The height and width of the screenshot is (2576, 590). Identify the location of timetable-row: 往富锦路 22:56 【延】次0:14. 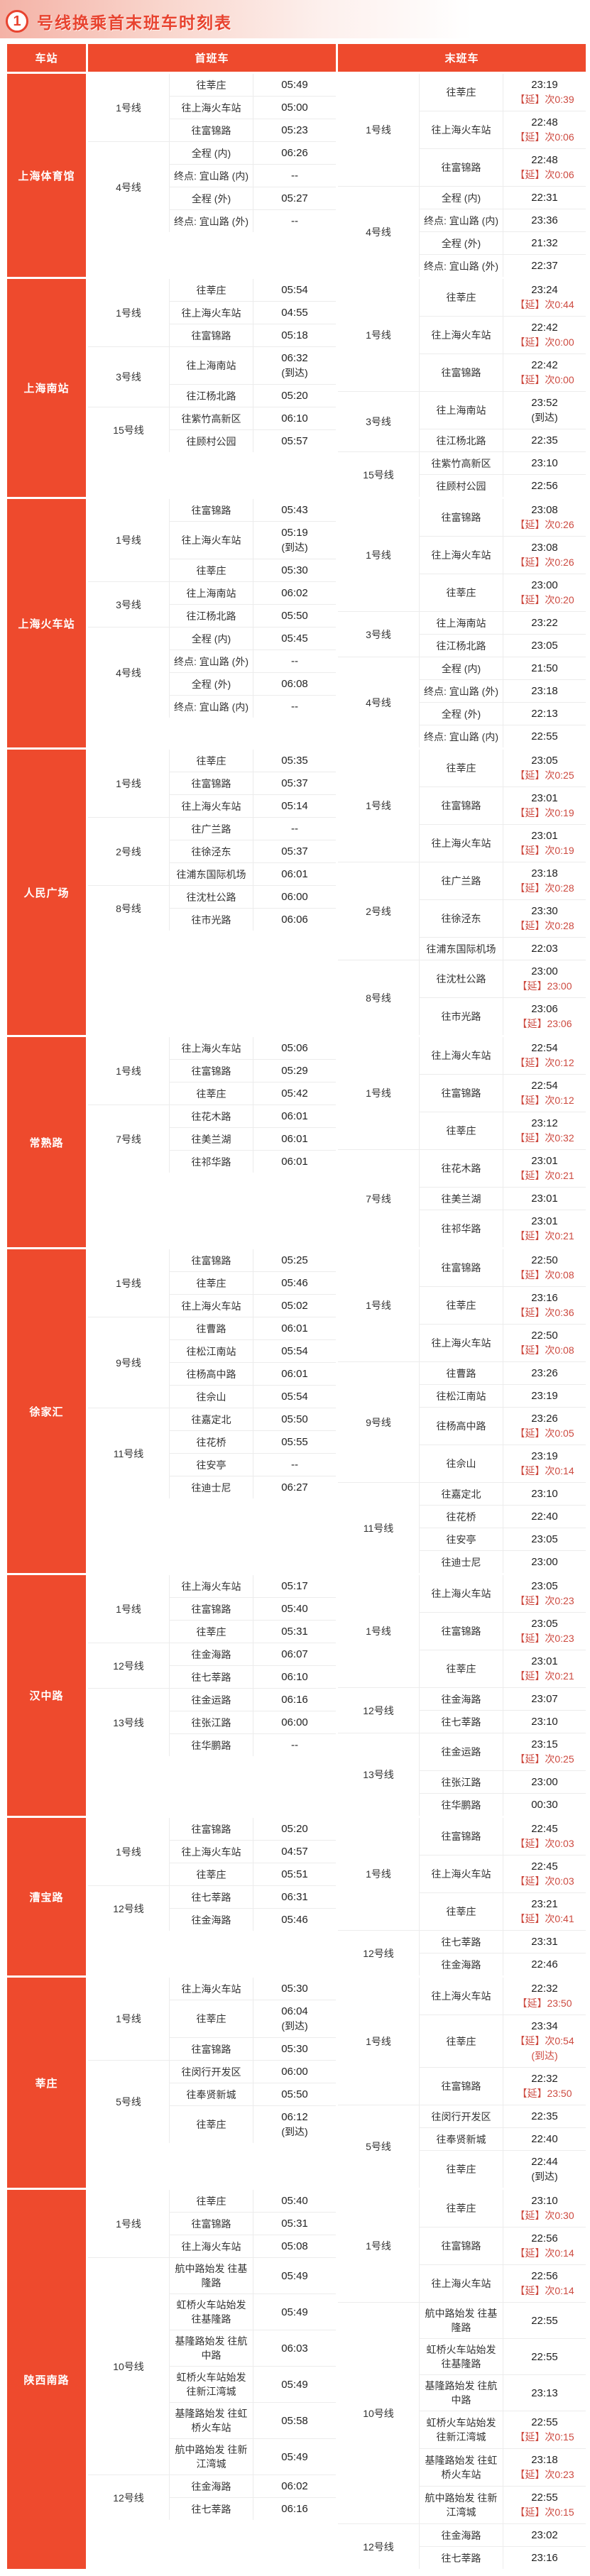
(503, 2245).